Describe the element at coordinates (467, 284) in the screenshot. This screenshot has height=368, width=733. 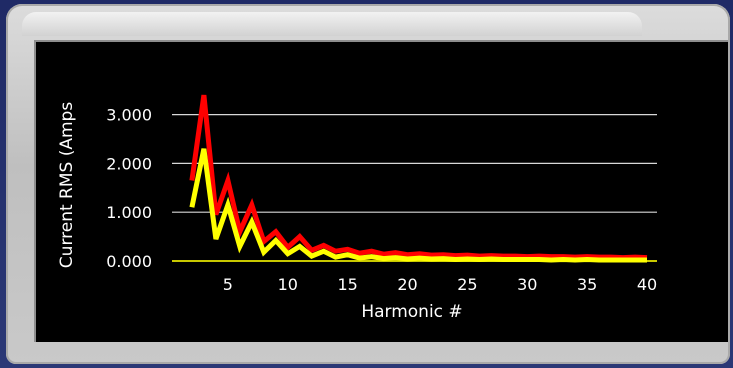
I see `x-tick-label: 25` at that location.